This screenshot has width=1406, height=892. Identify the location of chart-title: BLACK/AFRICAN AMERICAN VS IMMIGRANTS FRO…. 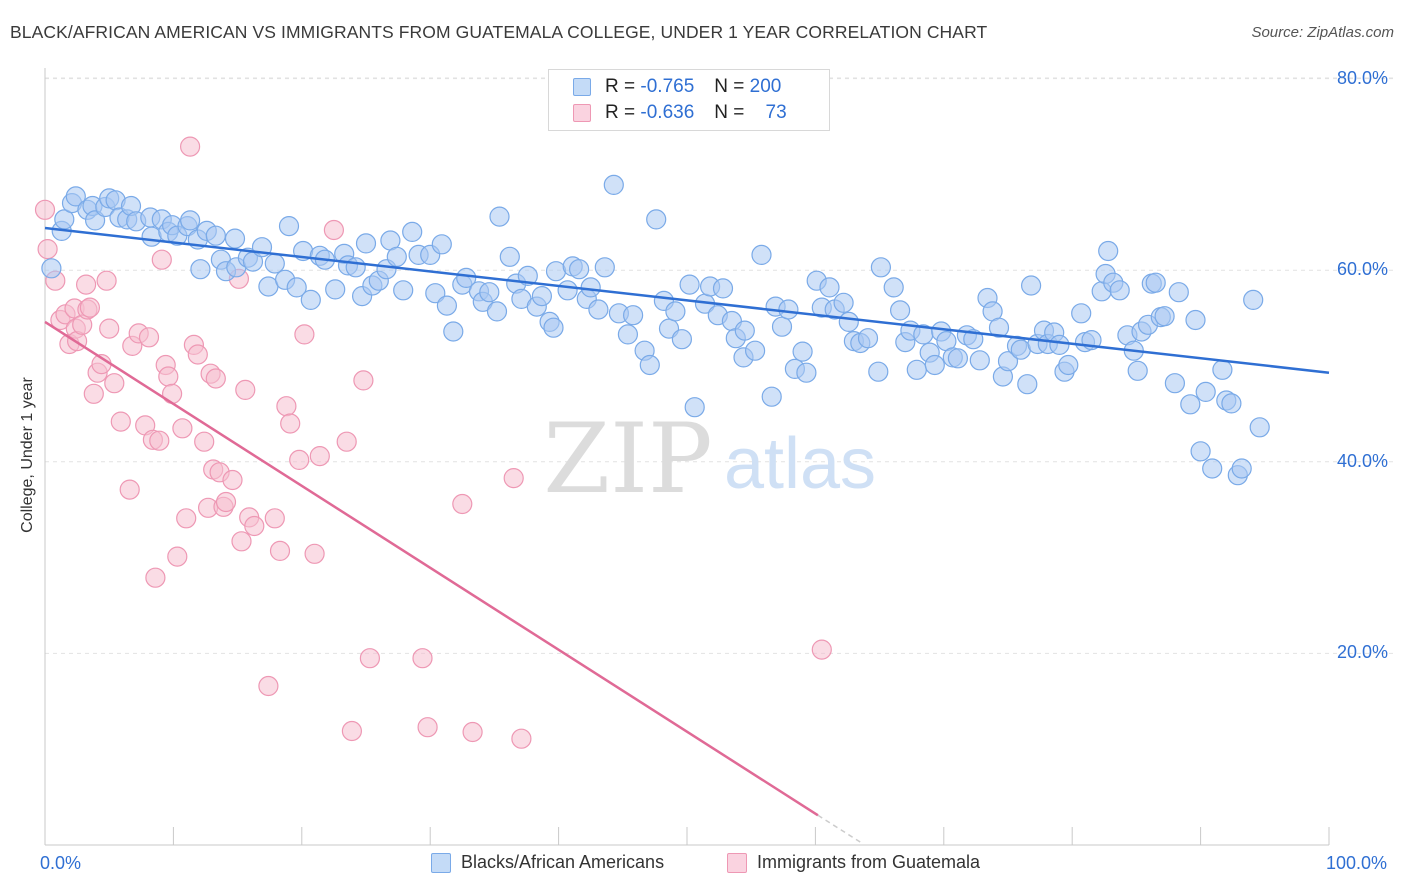
(499, 32).